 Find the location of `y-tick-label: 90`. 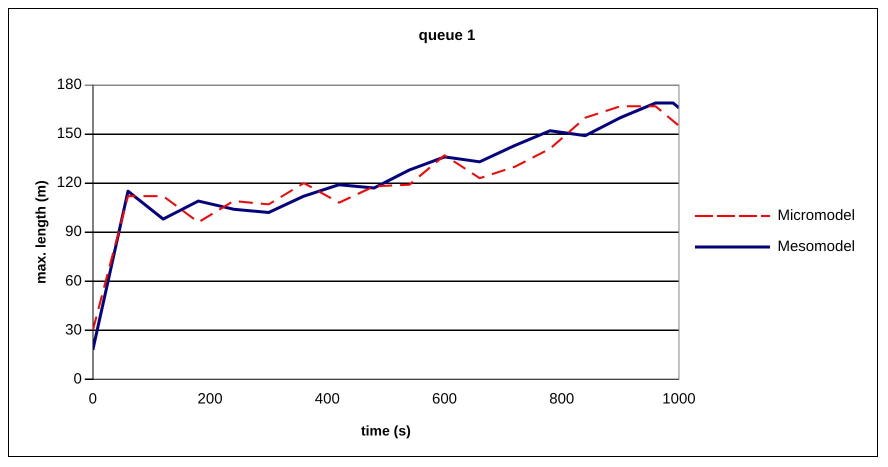

y-tick-label: 90 is located at coordinates (73, 231).